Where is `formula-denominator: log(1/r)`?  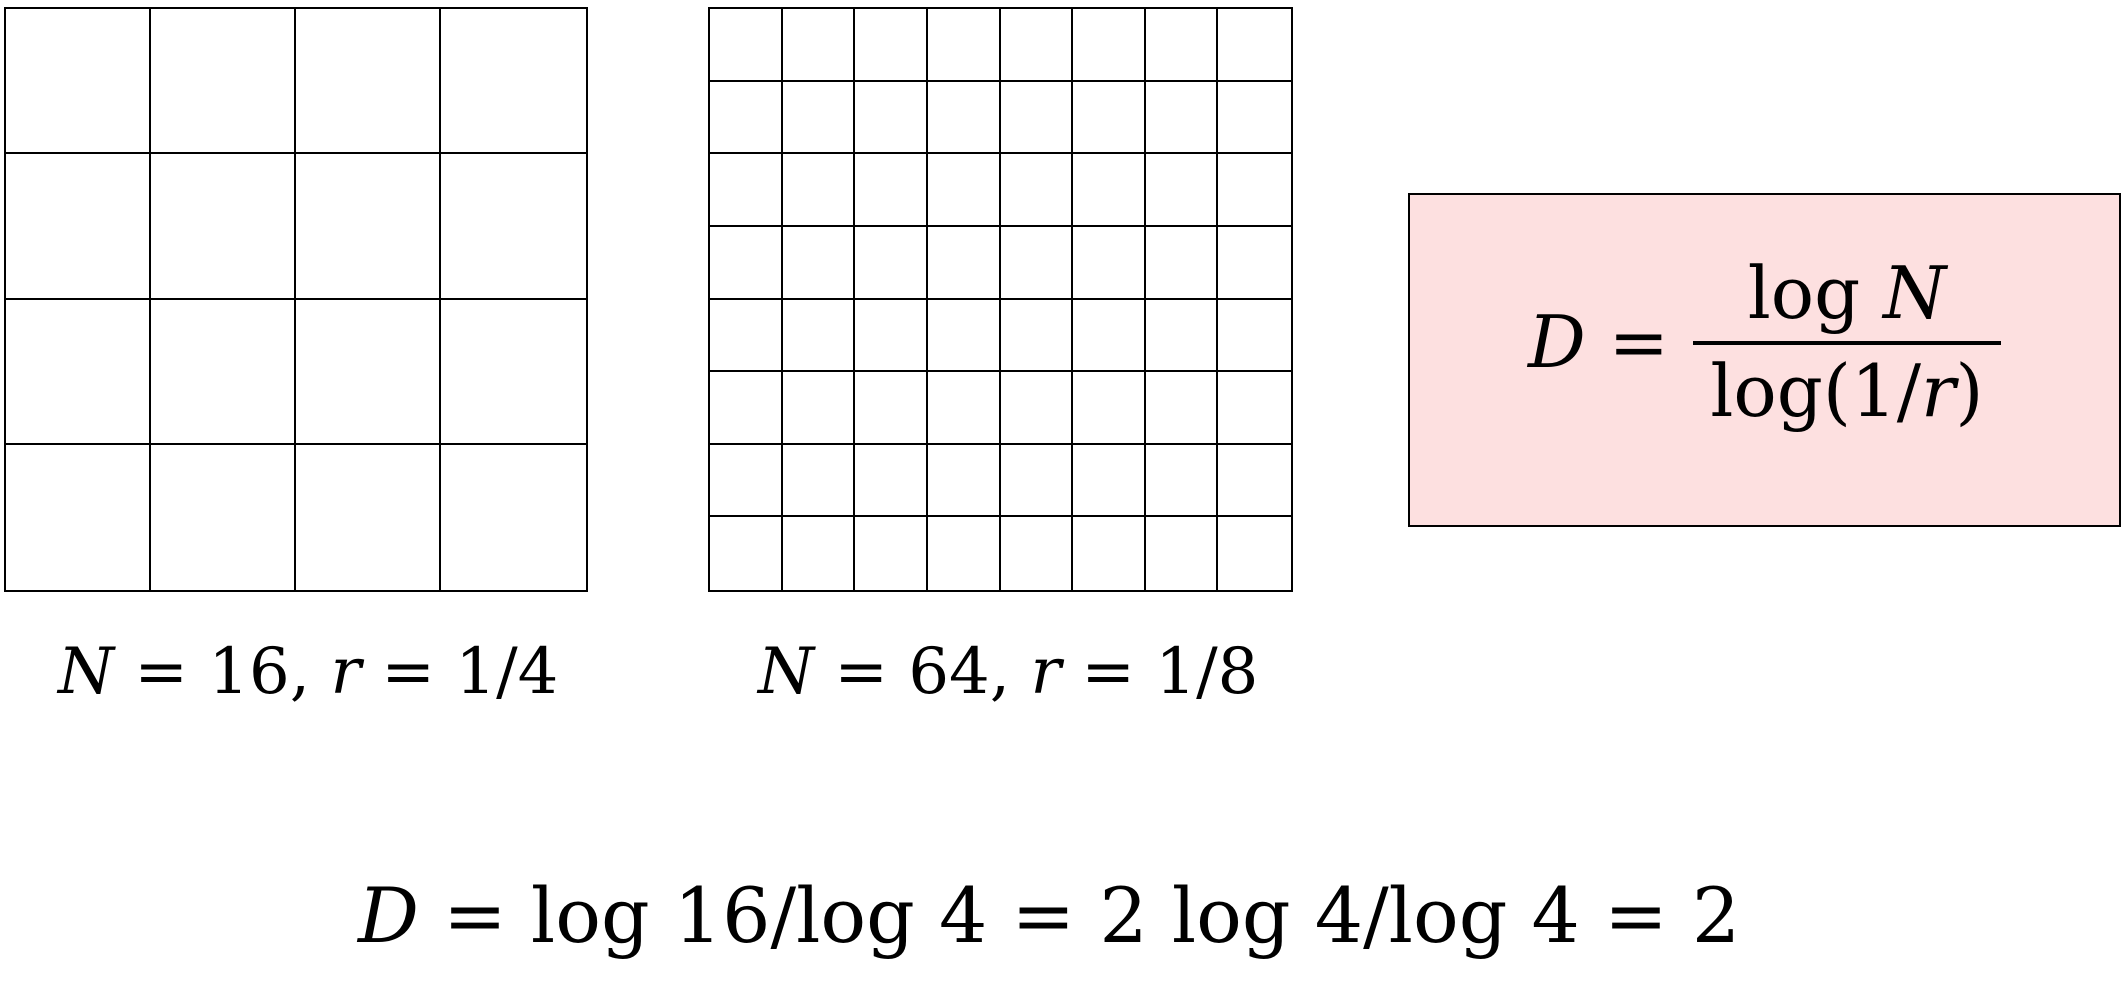 formula-denominator: log(1/r) is located at coordinates (1846, 386).